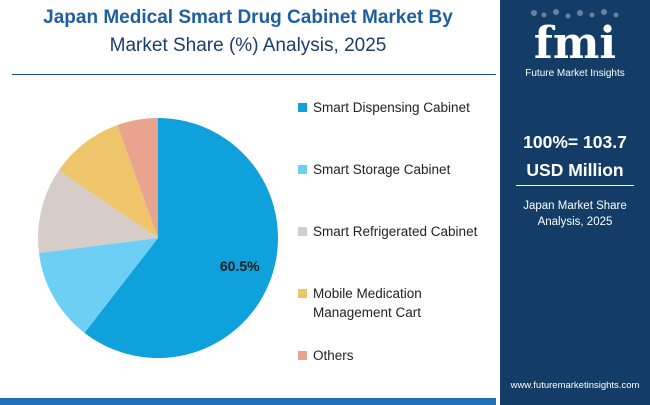 The height and width of the screenshot is (405, 650). What do you see at coordinates (248, 401) in the screenshot?
I see `bottom-accent-bar` at bounding box center [248, 401].